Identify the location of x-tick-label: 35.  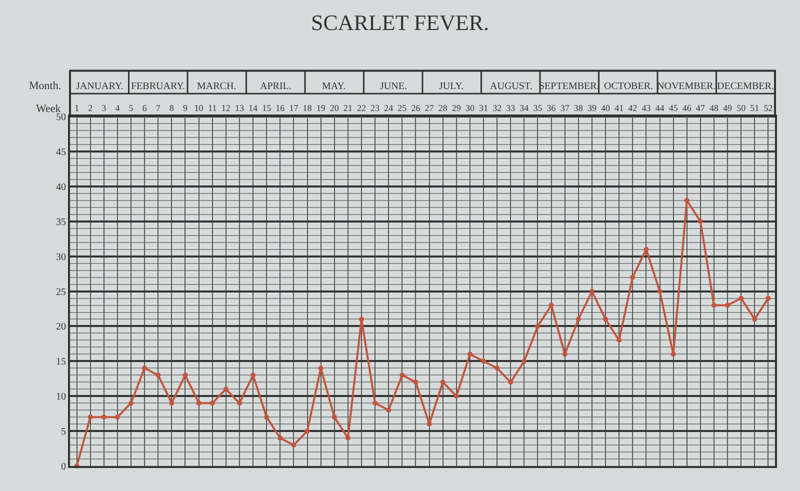
(538, 107).